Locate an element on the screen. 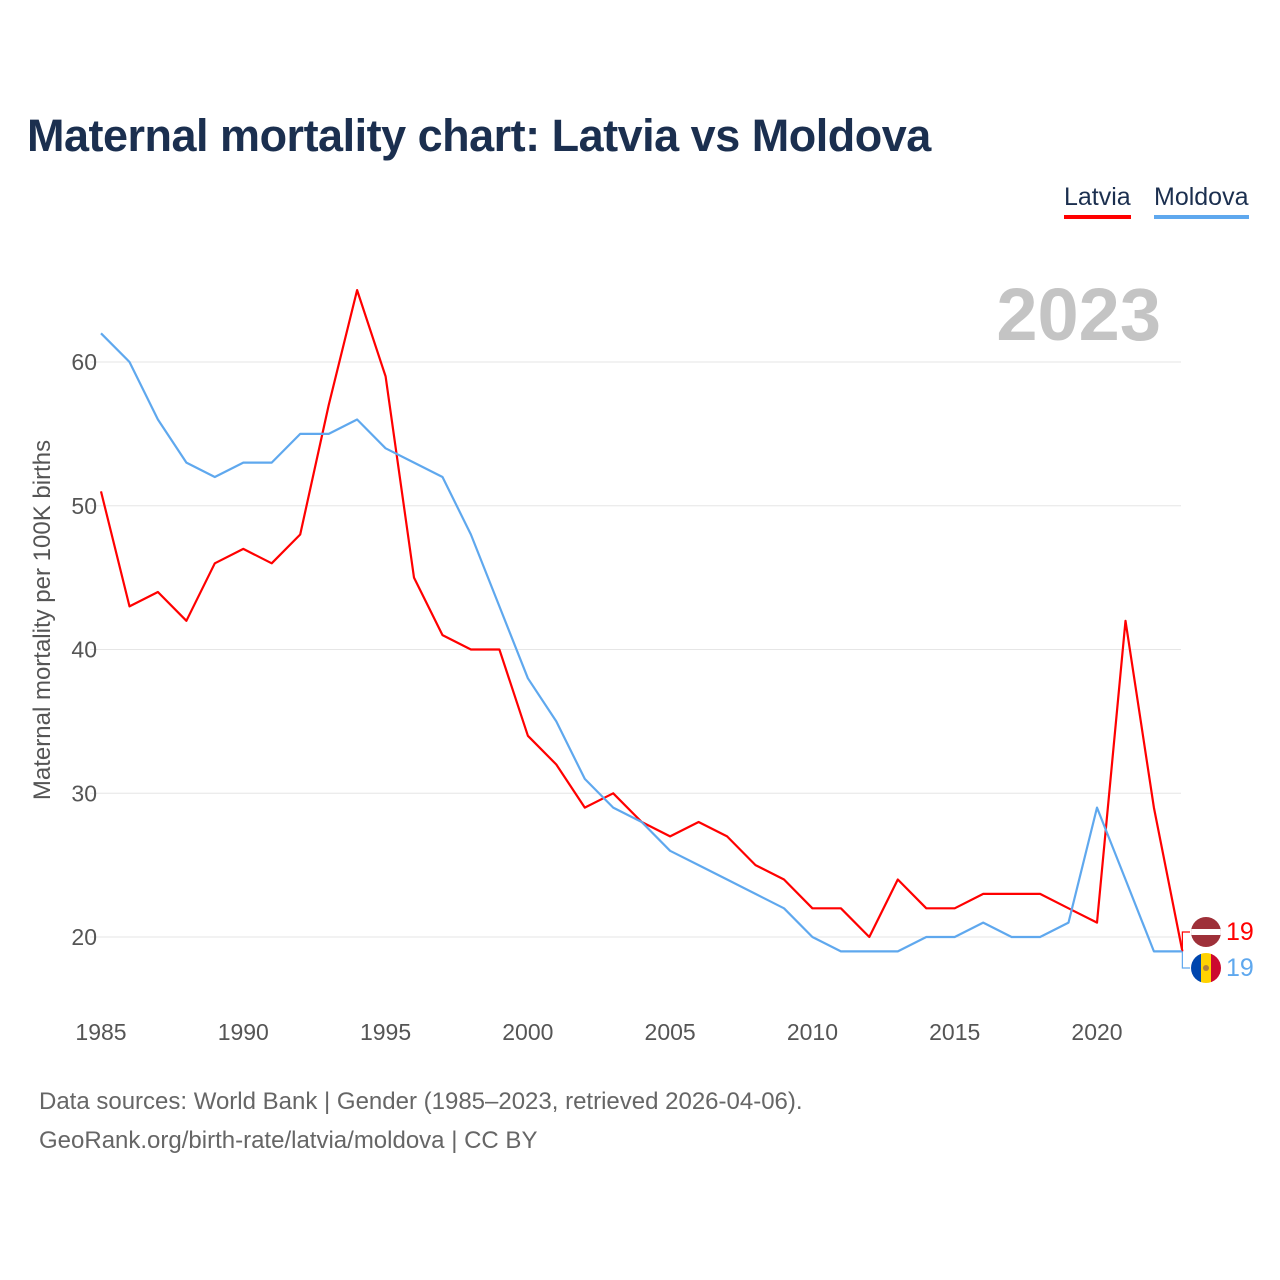 Image resolution: width=1280 pixels, height=1280 pixels. y-tick-label: 40 is located at coordinates (84, 650).